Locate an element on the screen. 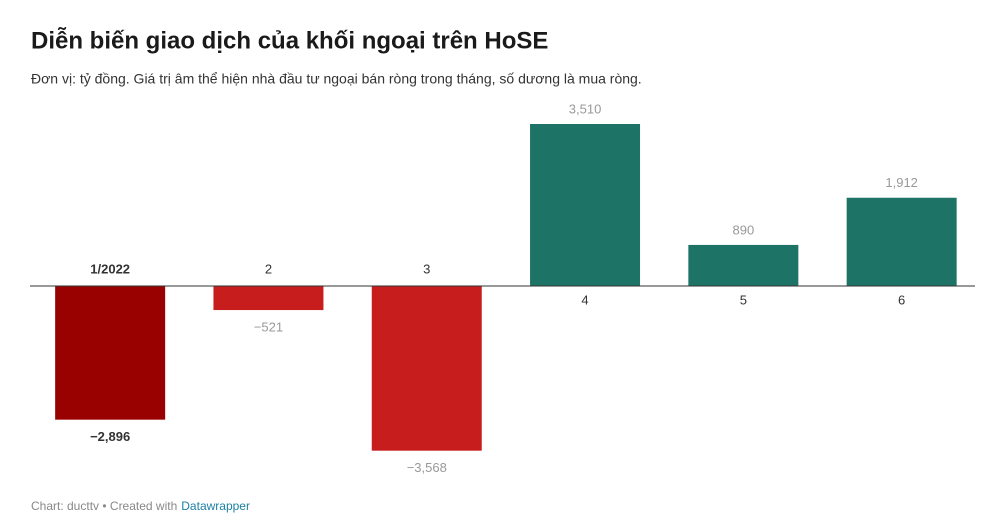 This screenshot has height=523, width=1000. footer: Chart: ducttv • Created with Datawrapper is located at coordinates (140, 506).